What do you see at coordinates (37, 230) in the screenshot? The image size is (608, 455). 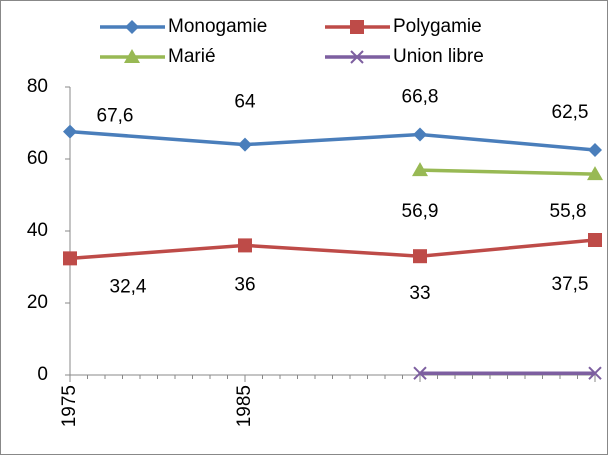 I see `y-tick-label: 40` at bounding box center [37, 230].